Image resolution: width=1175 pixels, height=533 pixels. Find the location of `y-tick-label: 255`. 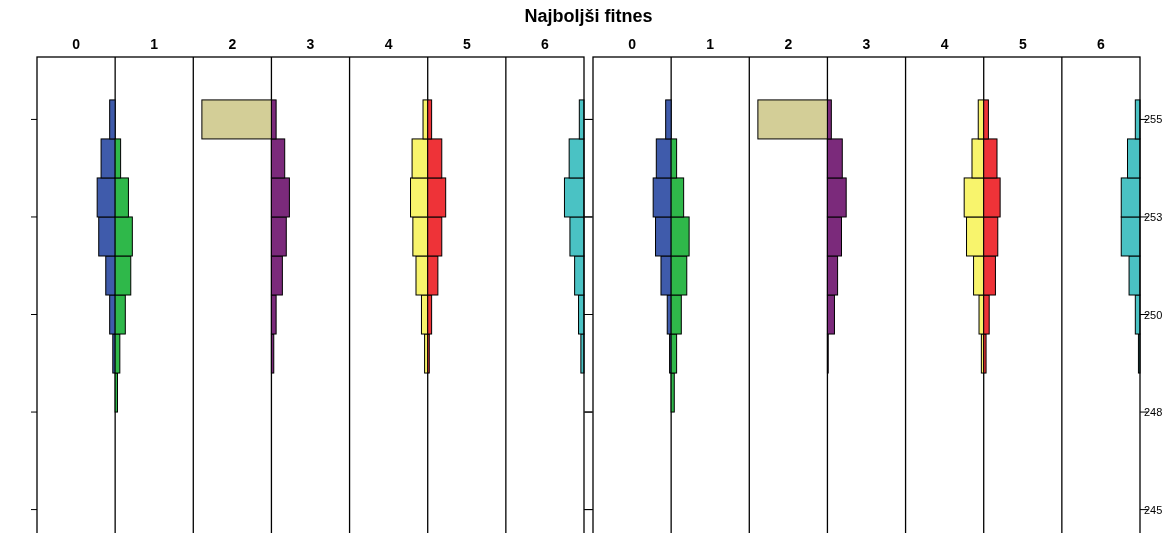

y-tick-label: 255 is located at coordinates (1153, 119).